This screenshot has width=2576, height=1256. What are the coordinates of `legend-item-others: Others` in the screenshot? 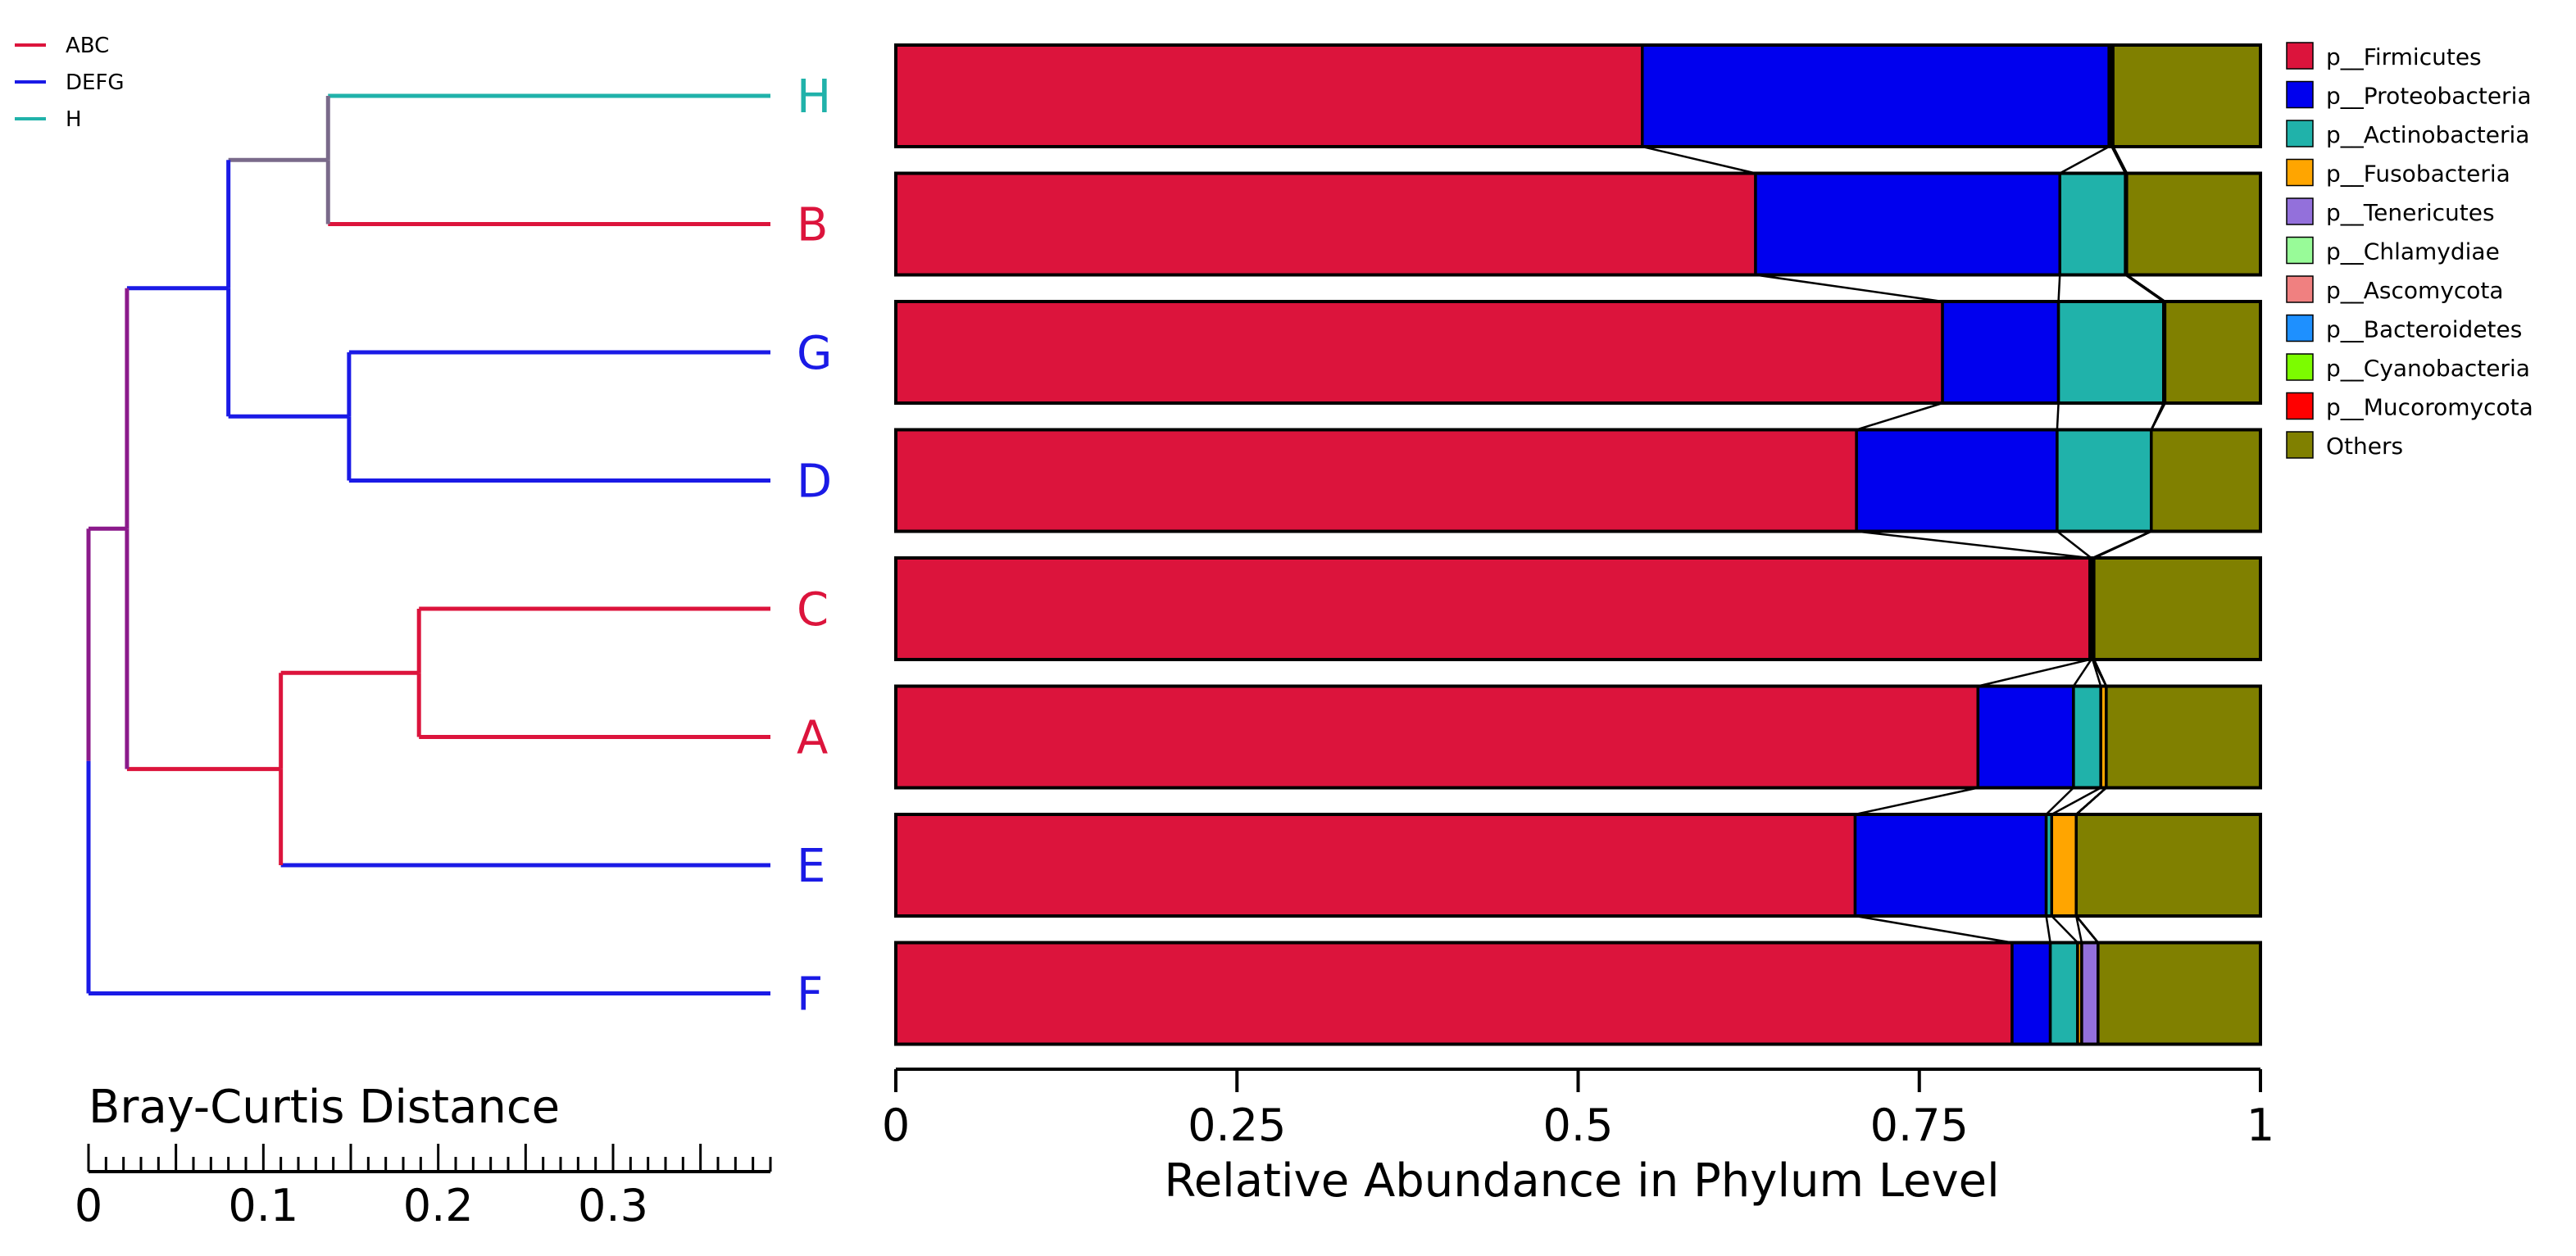 It's located at (2344, 445).